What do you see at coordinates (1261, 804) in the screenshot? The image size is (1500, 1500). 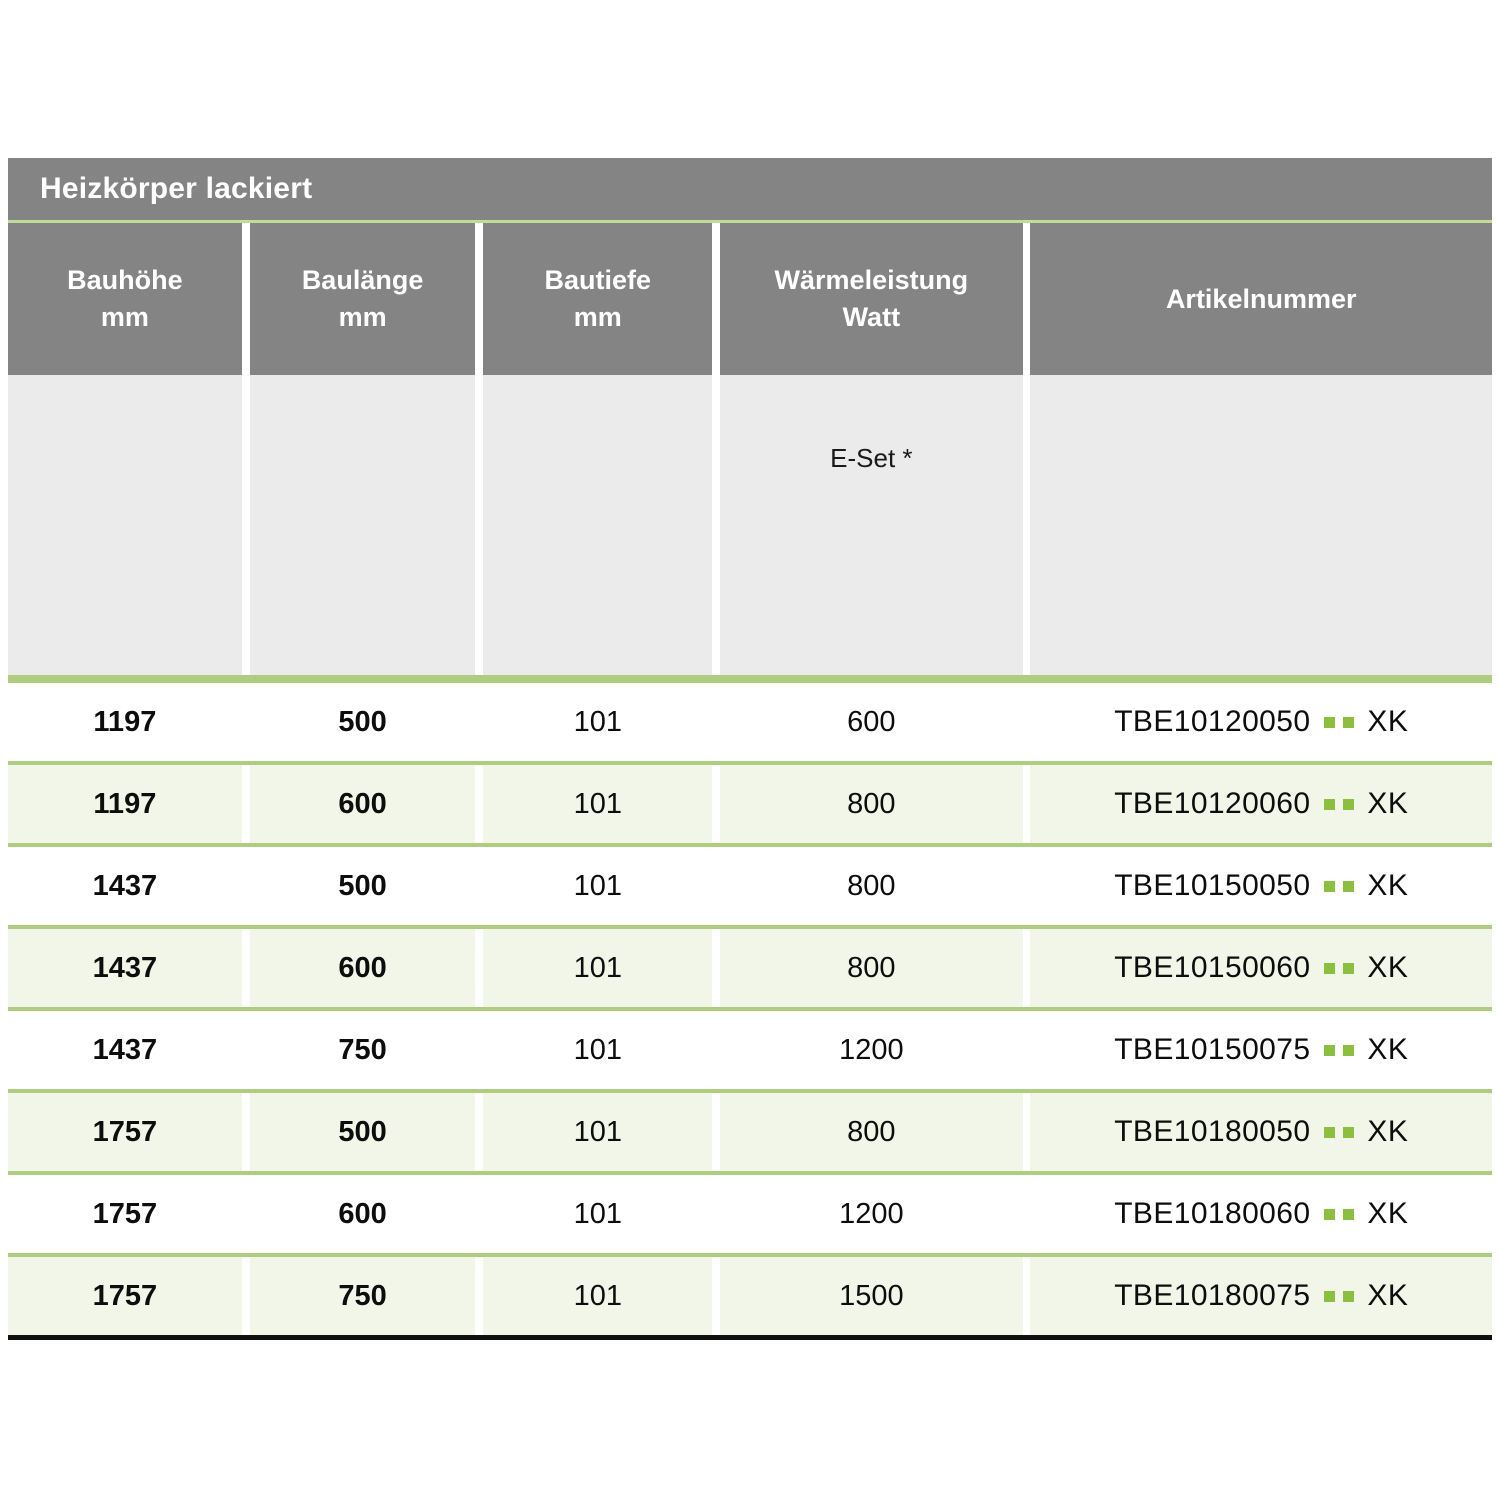 I see `cell-artikelnummer: TBE10120060 XK` at bounding box center [1261, 804].